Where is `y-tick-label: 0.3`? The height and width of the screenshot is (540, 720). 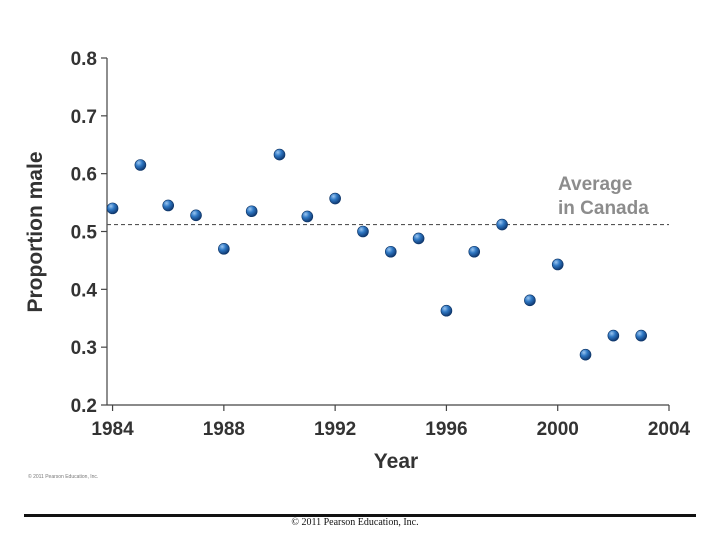 y-tick-label: 0.3 is located at coordinates (84, 348).